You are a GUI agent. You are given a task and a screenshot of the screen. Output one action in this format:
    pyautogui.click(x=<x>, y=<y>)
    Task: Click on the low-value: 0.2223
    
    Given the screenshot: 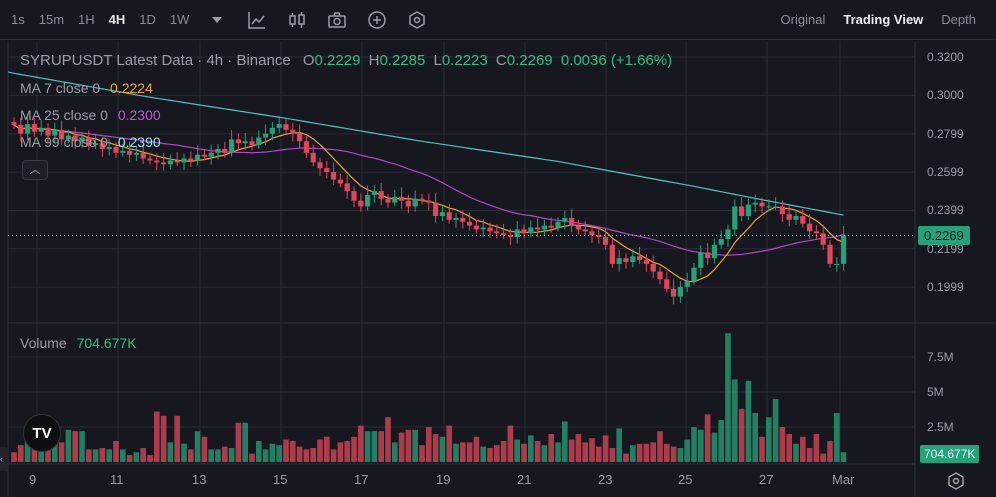 What is the action you would take?
    pyautogui.click(x=464, y=60)
    